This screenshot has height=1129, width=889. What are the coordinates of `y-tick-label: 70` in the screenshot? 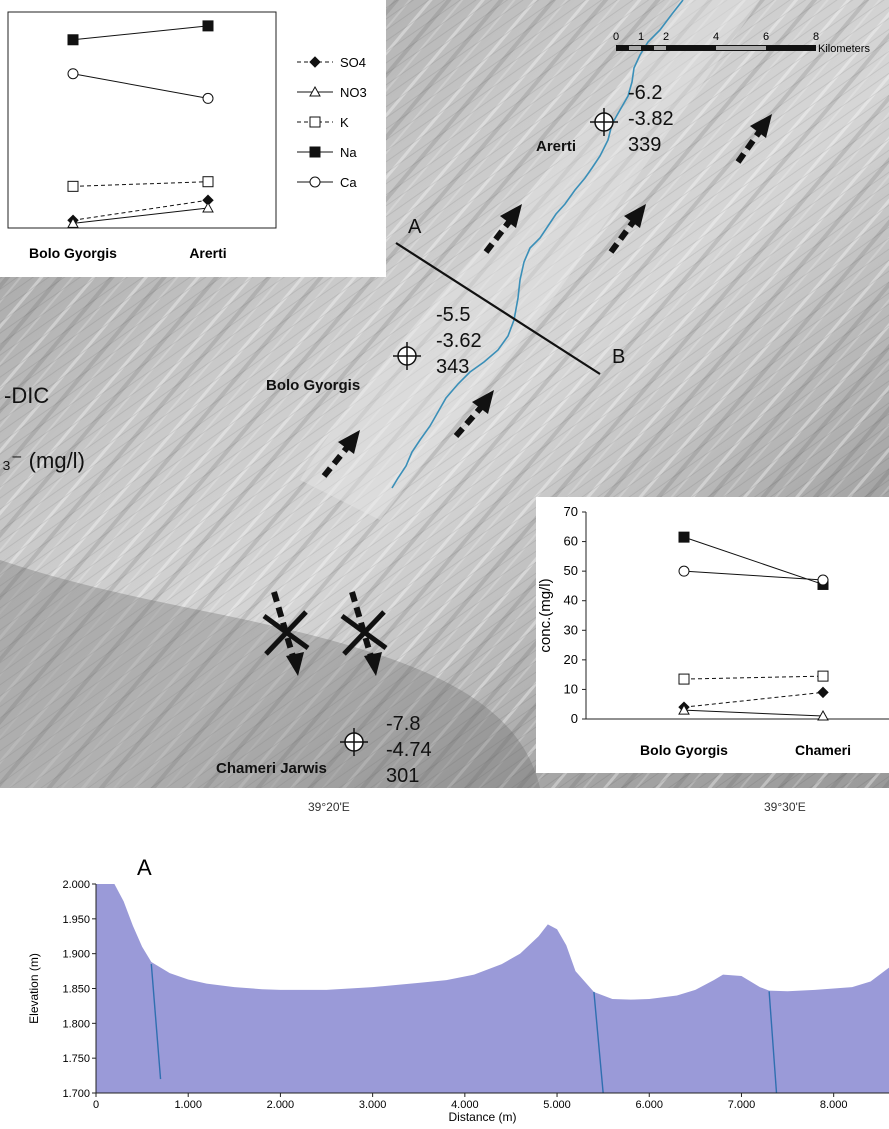 It's located at (571, 511).